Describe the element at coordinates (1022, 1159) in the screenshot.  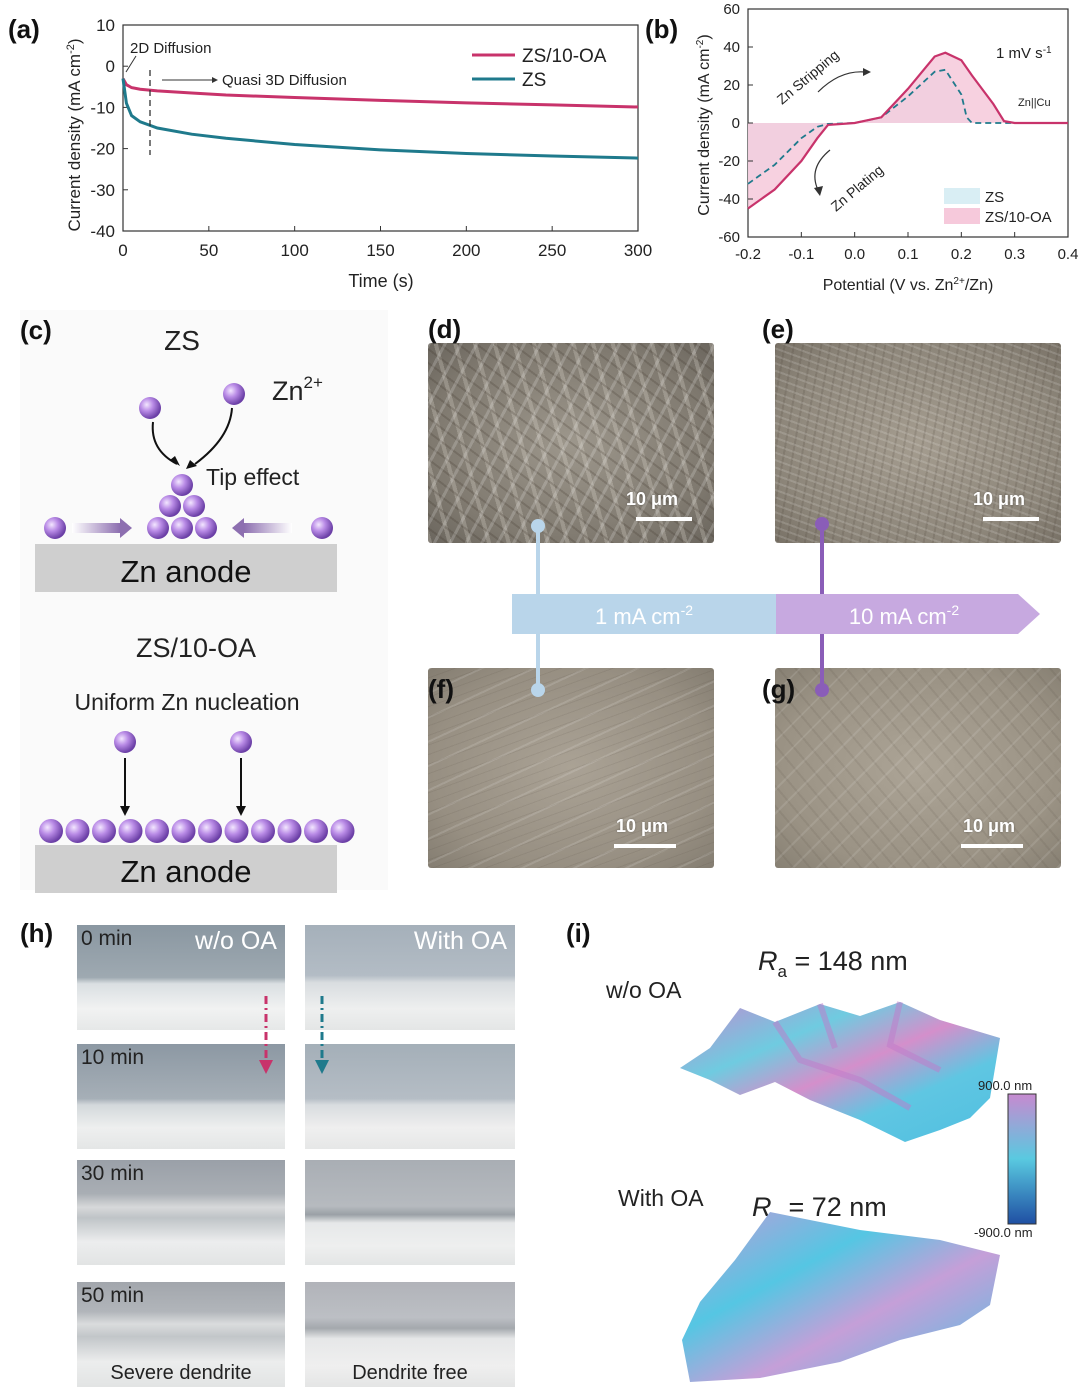
I see `colorbar` at that location.